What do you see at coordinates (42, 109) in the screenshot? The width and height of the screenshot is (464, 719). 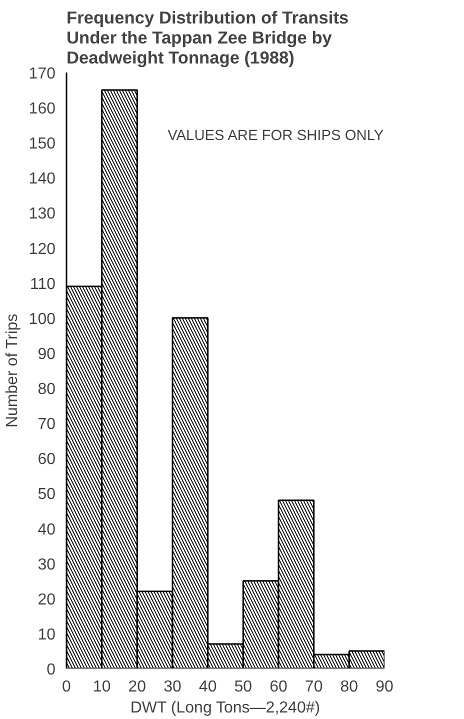 I see `y-tick-label: 160` at bounding box center [42, 109].